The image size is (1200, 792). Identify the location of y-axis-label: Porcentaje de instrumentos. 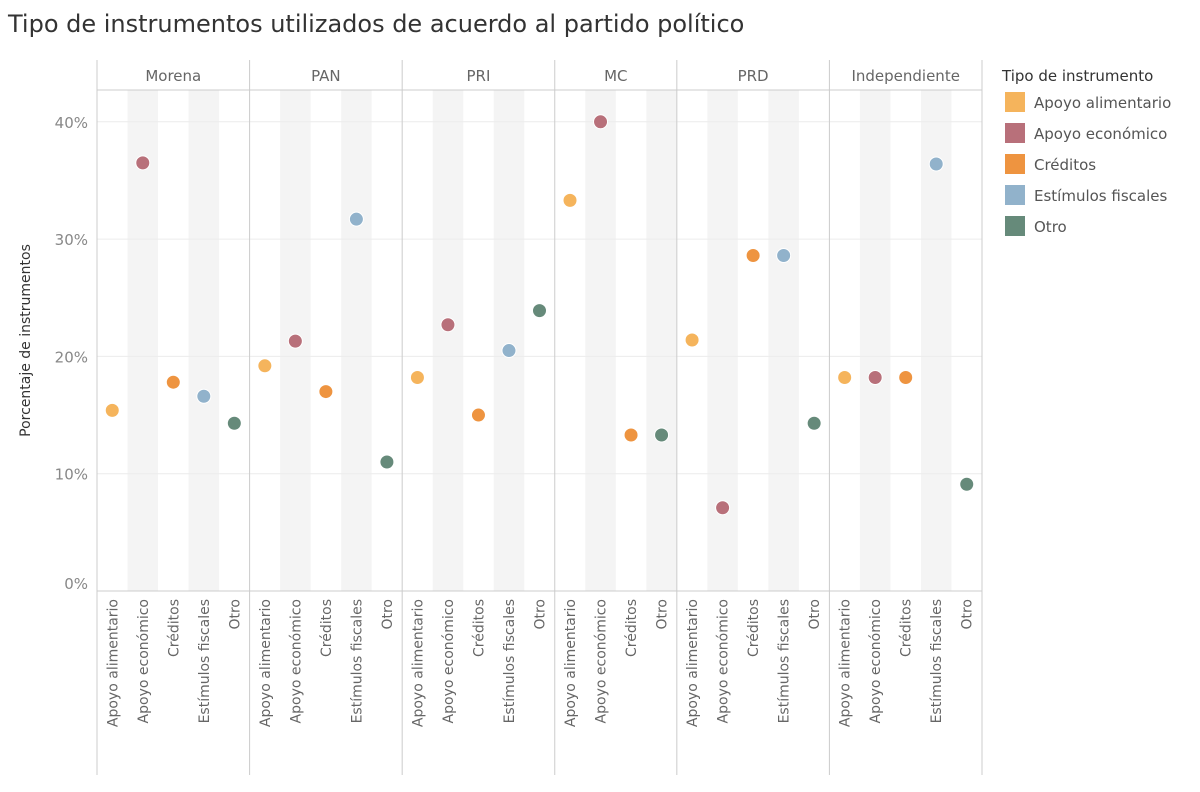
(26, 340).